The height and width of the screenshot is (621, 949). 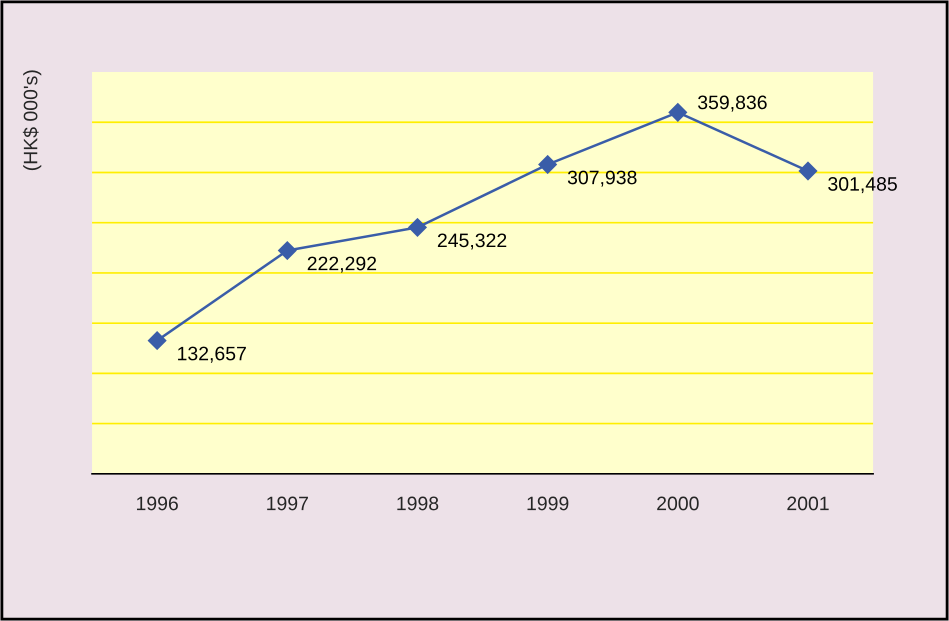 I want to click on x-tick-label: 1998, so click(x=417, y=503).